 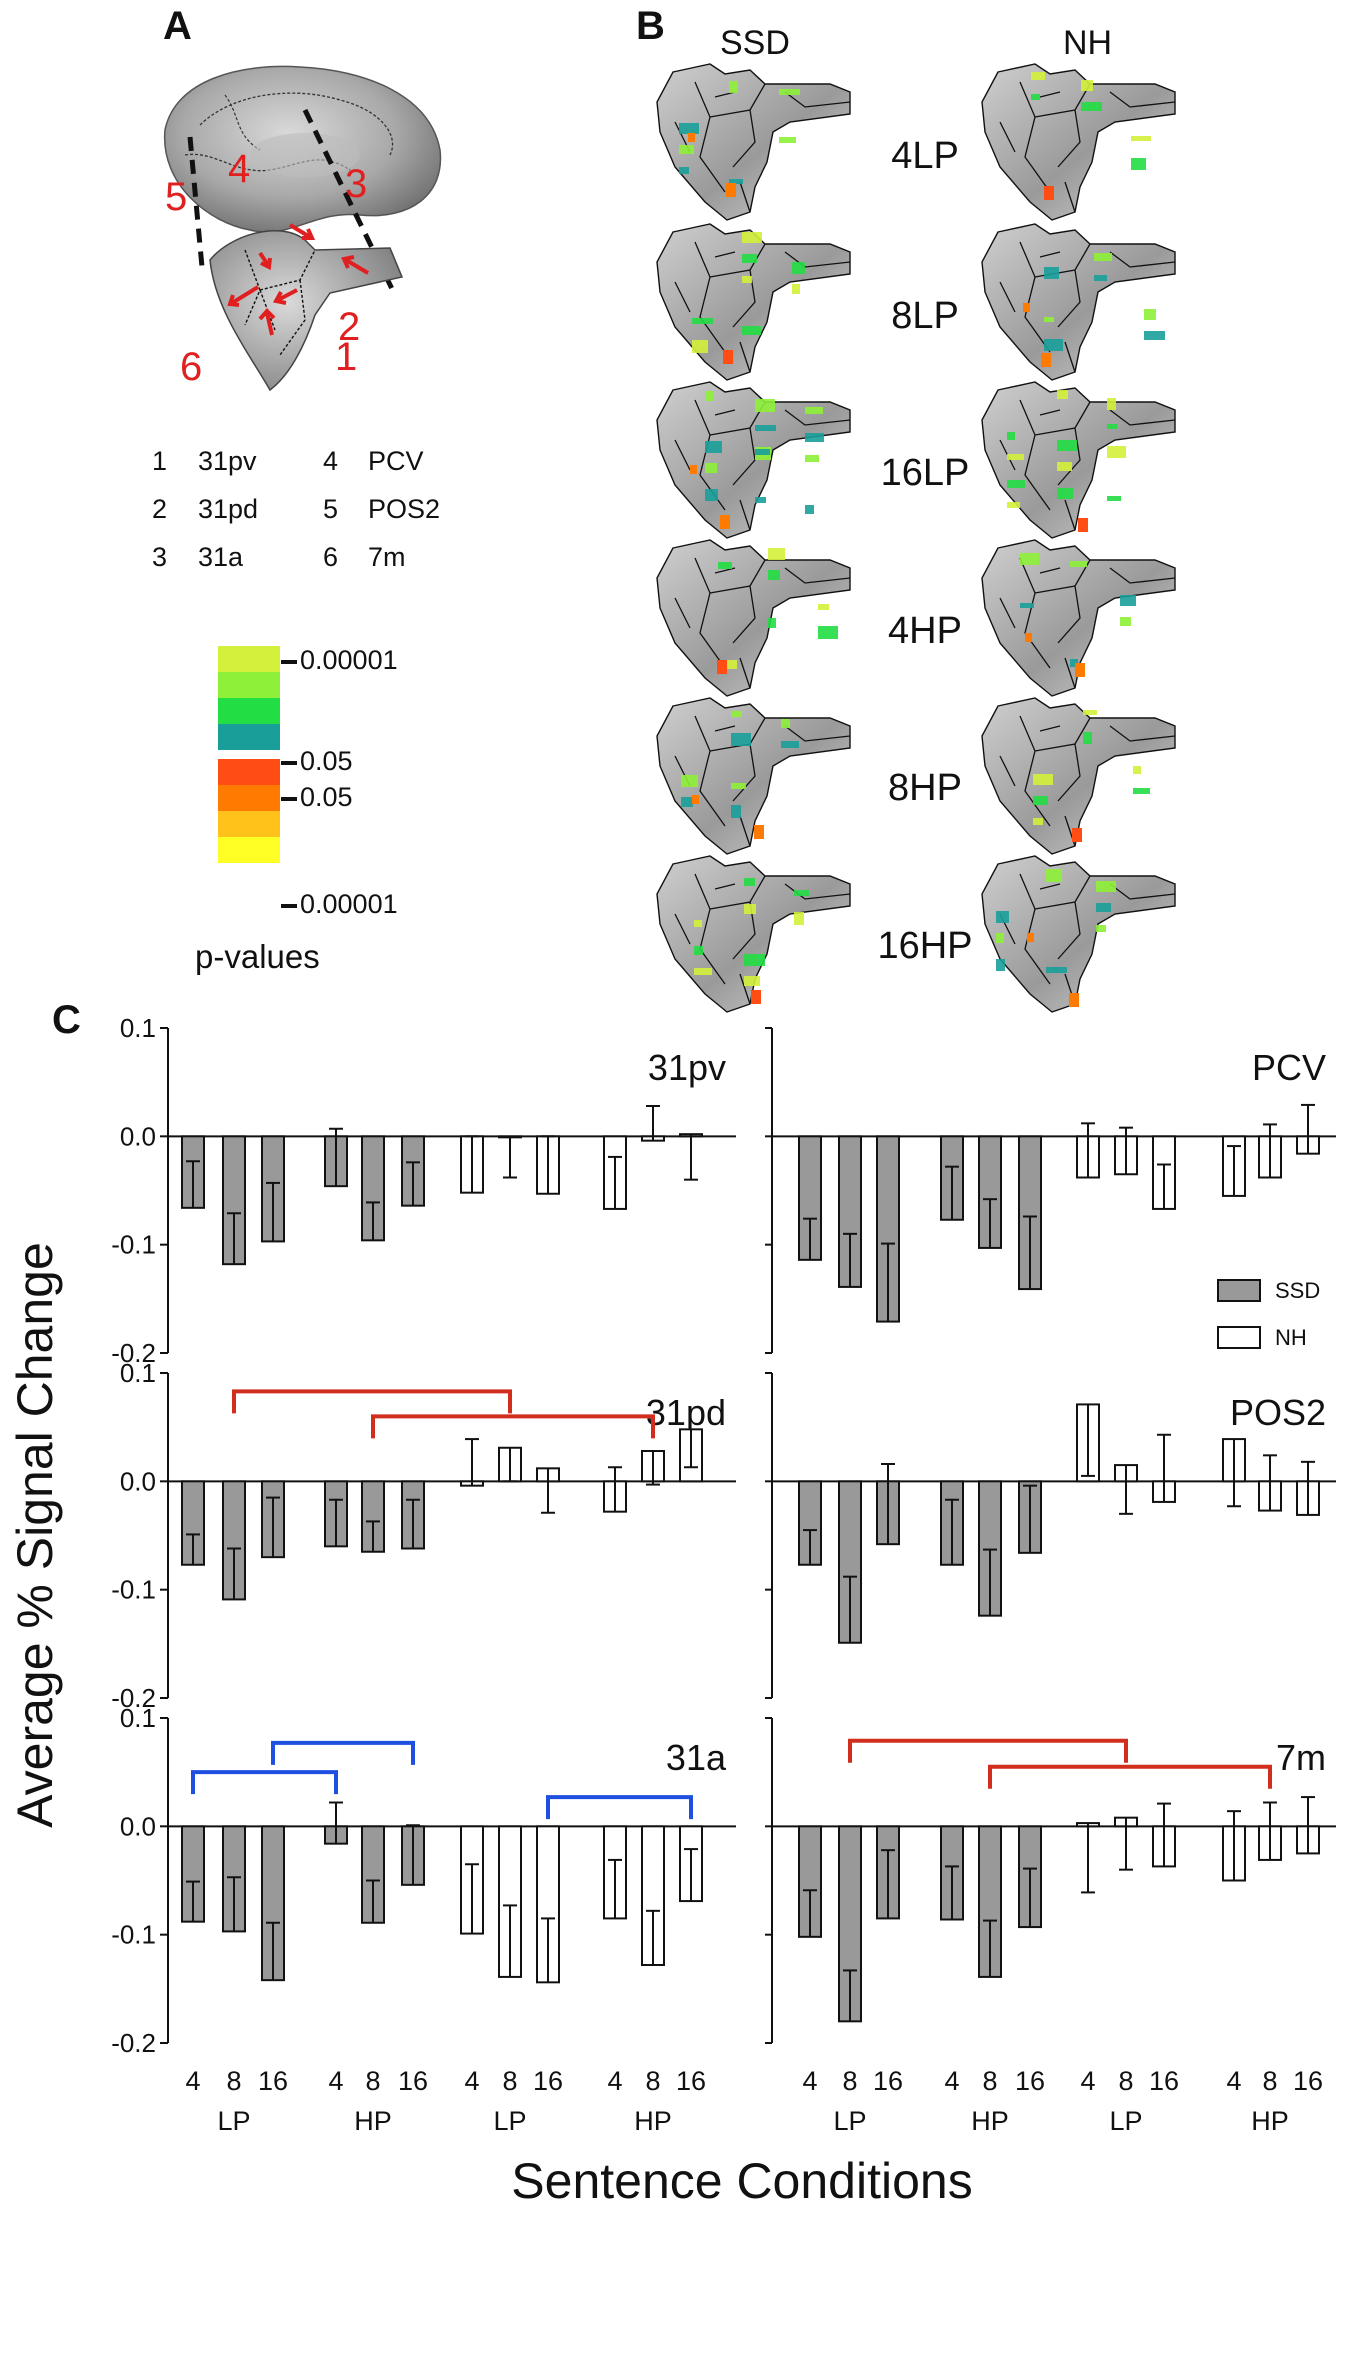 I want to click on y-tick-label-31a-1: 0.0, so click(x=138, y=1826).